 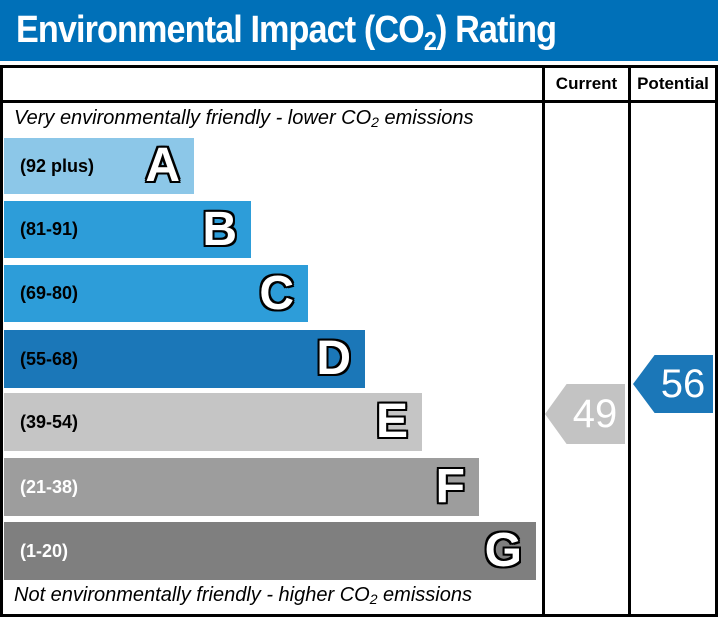 What do you see at coordinates (333, 358) in the screenshot?
I see `band-d-letter: D` at bounding box center [333, 358].